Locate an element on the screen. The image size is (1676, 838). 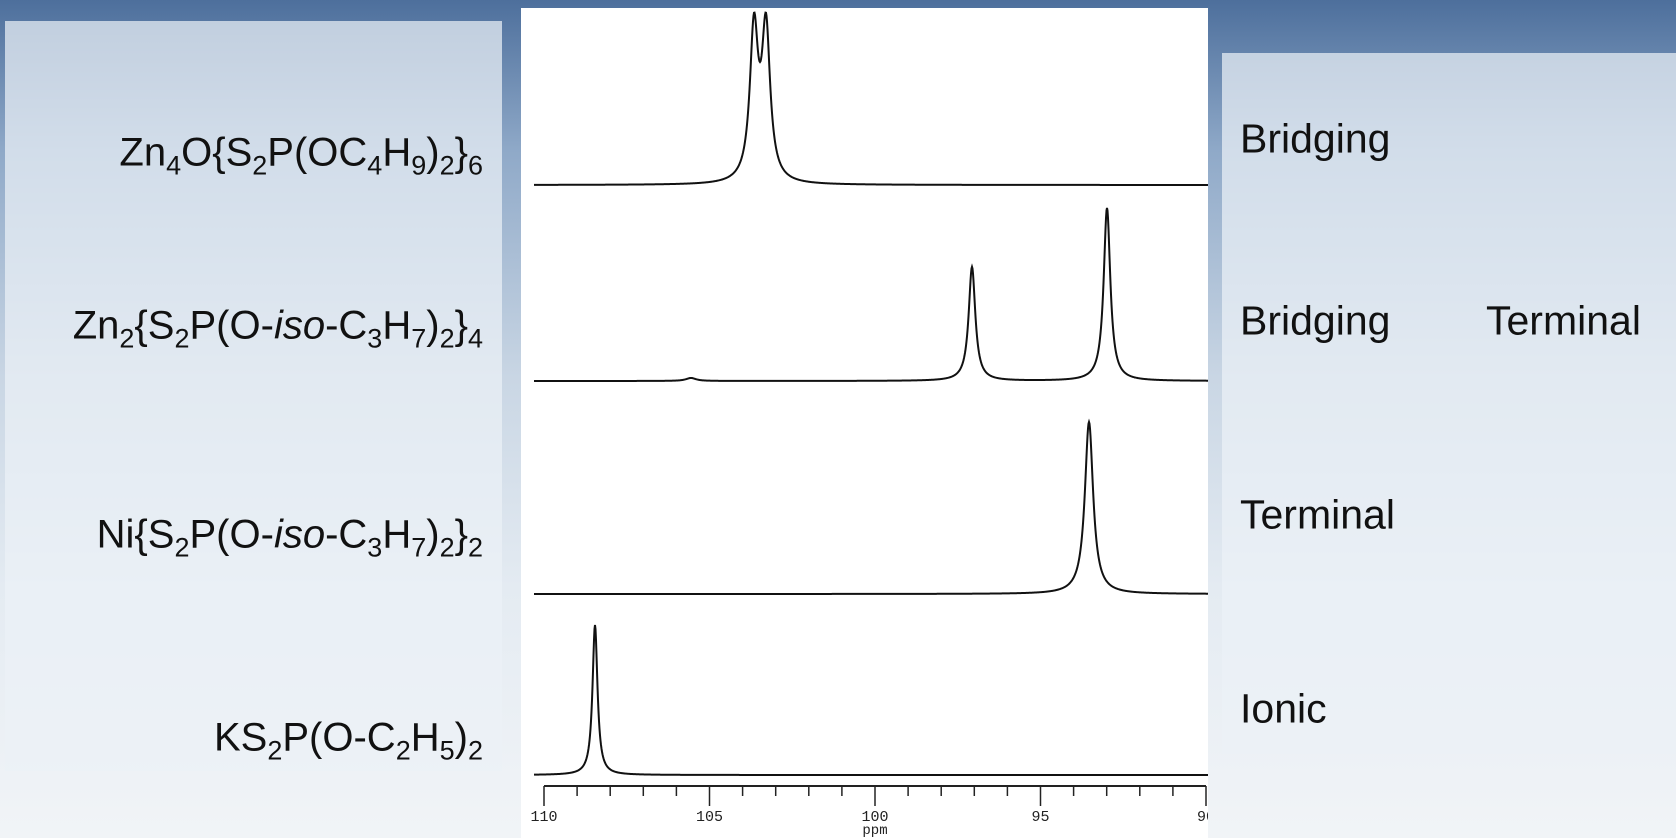
compound-label: KS2P(O-C2H5)2 is located at coordinates (348, 740).